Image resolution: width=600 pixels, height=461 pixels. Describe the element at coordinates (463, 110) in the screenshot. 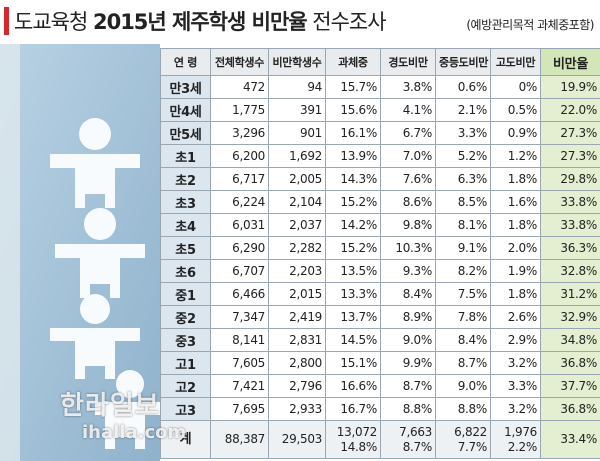

I see `table-cell: 2.1%` at that location.